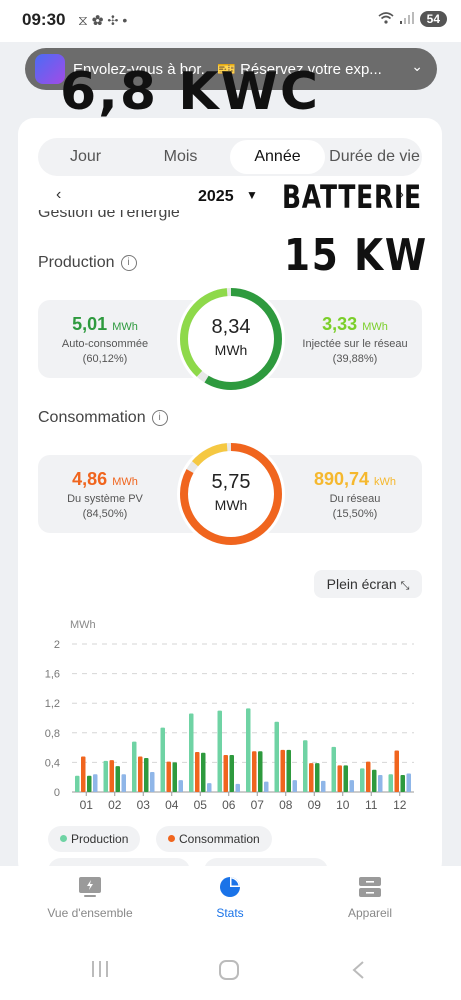  Describe the element at coordinates (385, 482) in the screenshot. I see `from-grid-unit: kWh` at that location.